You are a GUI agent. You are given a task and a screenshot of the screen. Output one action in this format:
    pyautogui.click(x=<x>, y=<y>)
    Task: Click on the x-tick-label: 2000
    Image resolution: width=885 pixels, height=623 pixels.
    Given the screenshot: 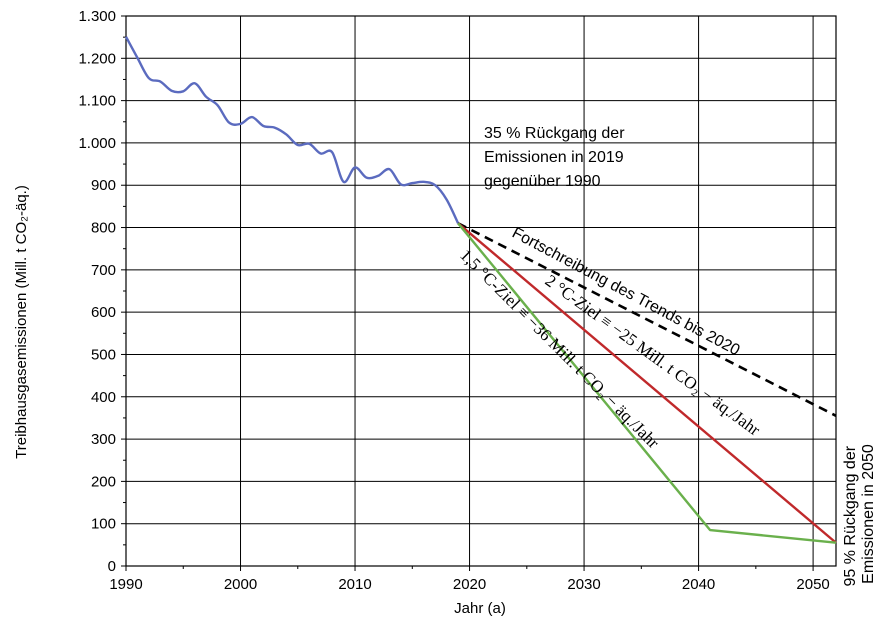 What is the action you would take?
    pyautogui.click(x=240, y=584)
    